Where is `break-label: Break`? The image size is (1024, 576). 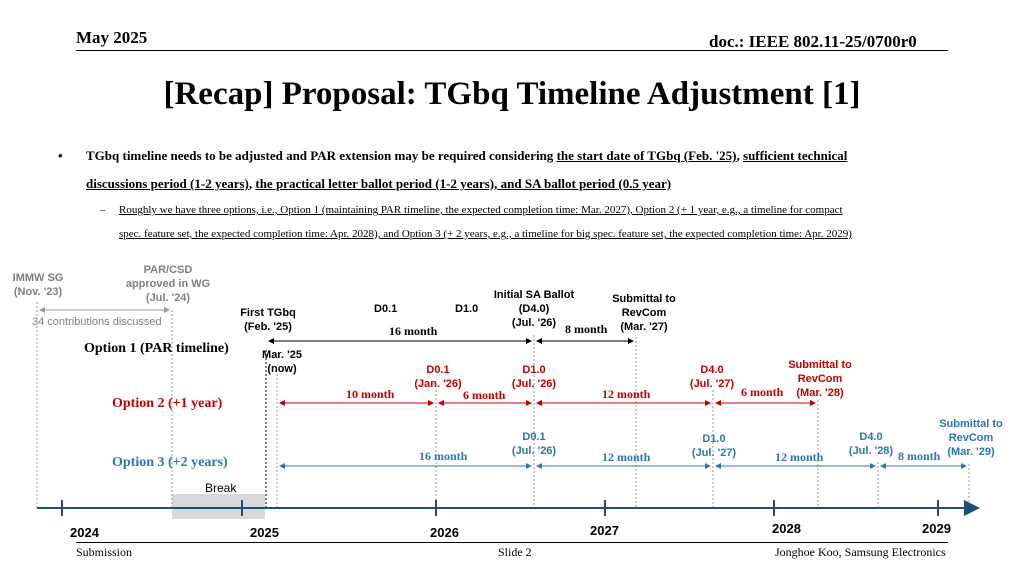
break-label: Break is located at coordinates (221, 488).